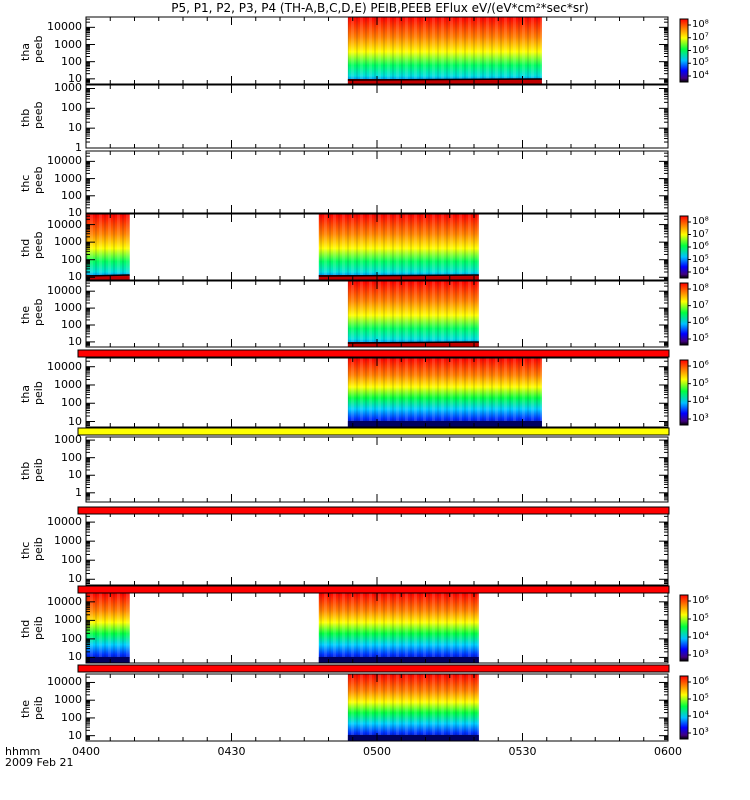  Describe the element at coordinates (700, 636) in the screenshot. I see `panel-thd-peib-colorbar-label: 10⁴` at that location.